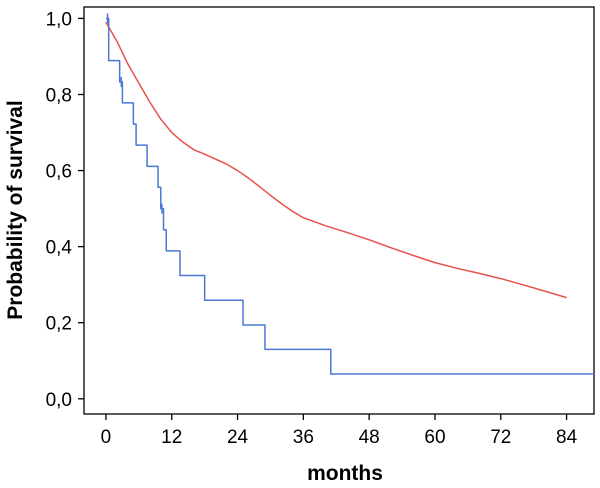 Image resolution: width=600 pixels, height=488 pixels. Describe the element at coordinates (15, 209) in the screenshot. I see `y-axis-title: Probability of survival` at that location.